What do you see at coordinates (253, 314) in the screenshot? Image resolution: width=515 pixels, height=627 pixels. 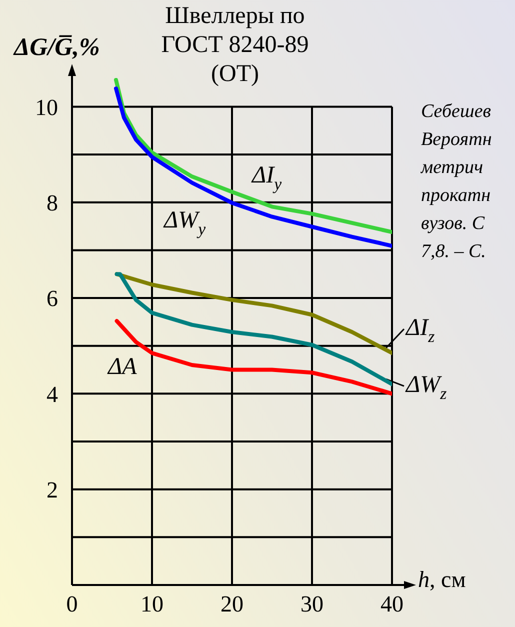 I see `line-series` at bounding box center [253, 314].